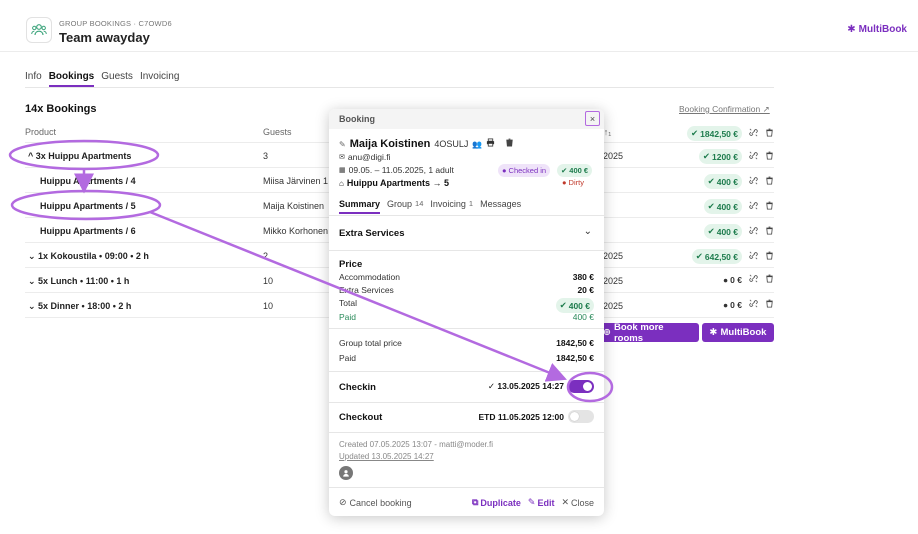  I want to click on tab-summary: Summary, so click(360, 206).